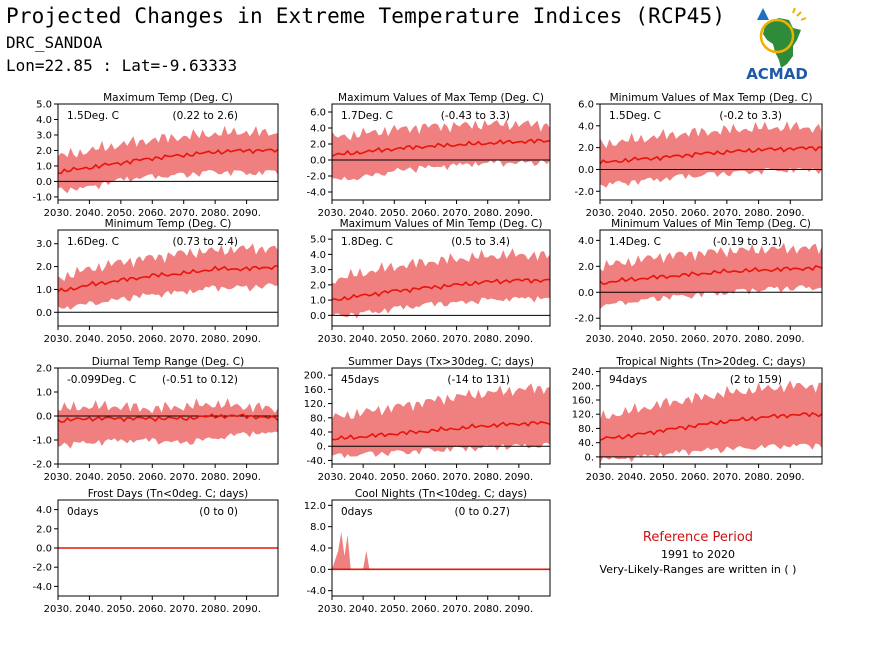  I want to click on y-tick-label: 40., so click(586, 443).